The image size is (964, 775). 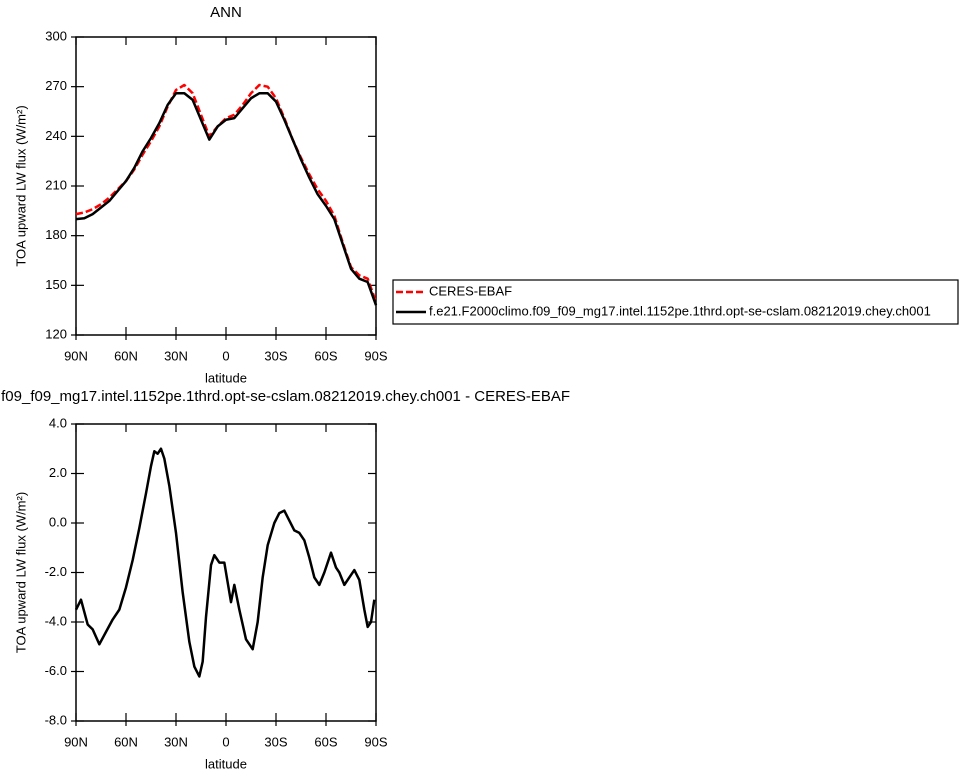 I want to click on y-tick-label: 240, so click(x=56, y=135).